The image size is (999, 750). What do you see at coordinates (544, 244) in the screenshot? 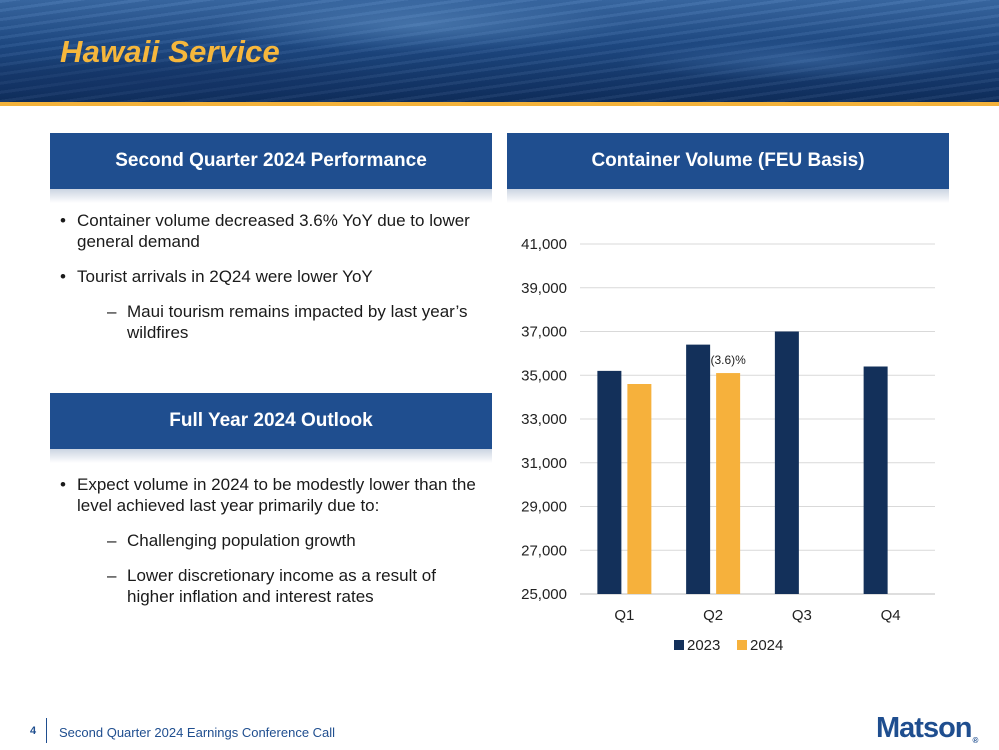
I see `y-tick-label: 41,000` at bounding box center [544, 244].